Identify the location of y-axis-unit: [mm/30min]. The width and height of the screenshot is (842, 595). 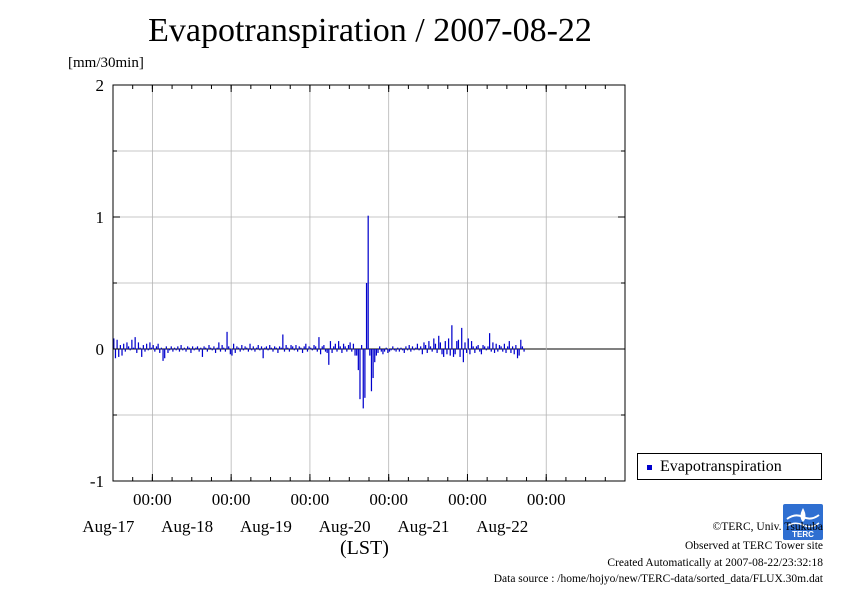
(106, 63).